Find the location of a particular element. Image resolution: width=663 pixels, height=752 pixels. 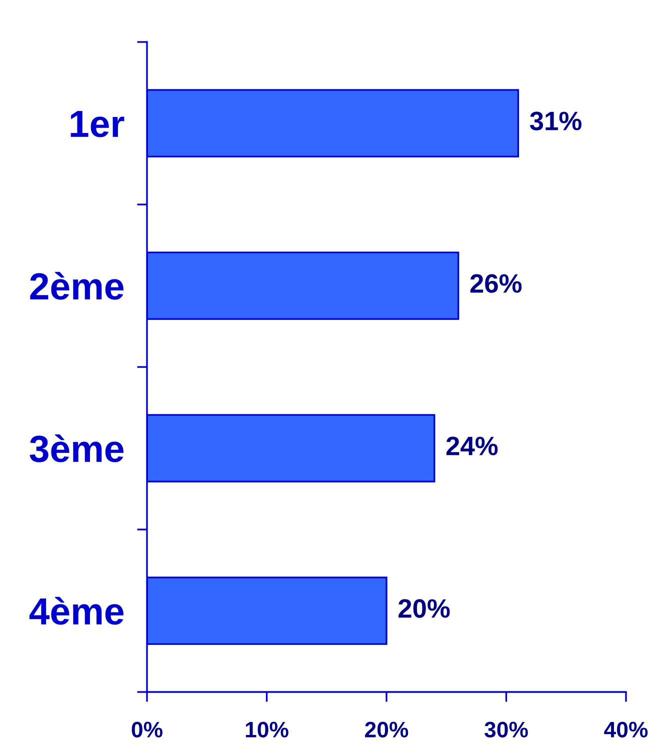

y-tick-label: 1er is located at coordinates (97, 124).